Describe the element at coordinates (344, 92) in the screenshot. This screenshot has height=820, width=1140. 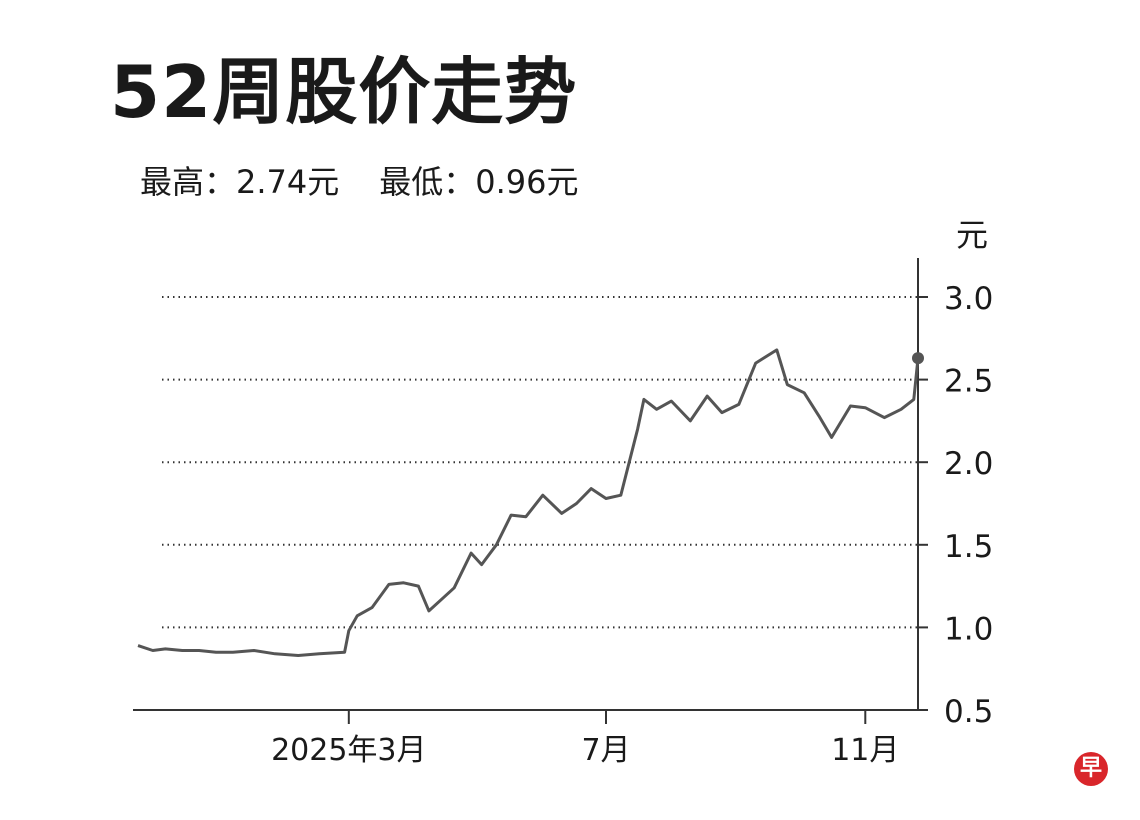
I see `chart-title: 52周股价走势` at that location.